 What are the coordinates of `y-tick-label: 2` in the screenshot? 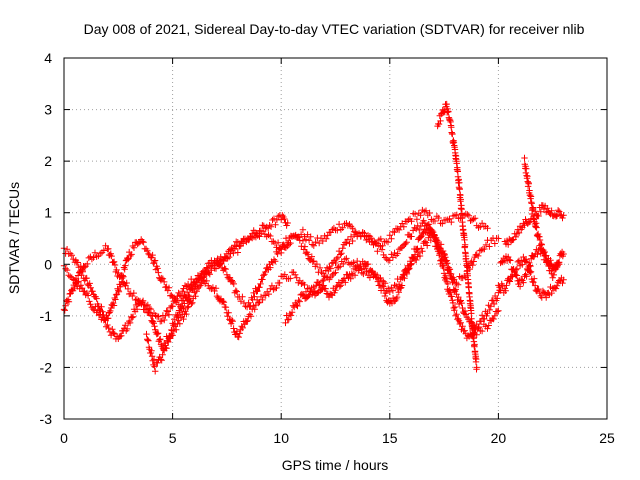 It's located at (48, 161).